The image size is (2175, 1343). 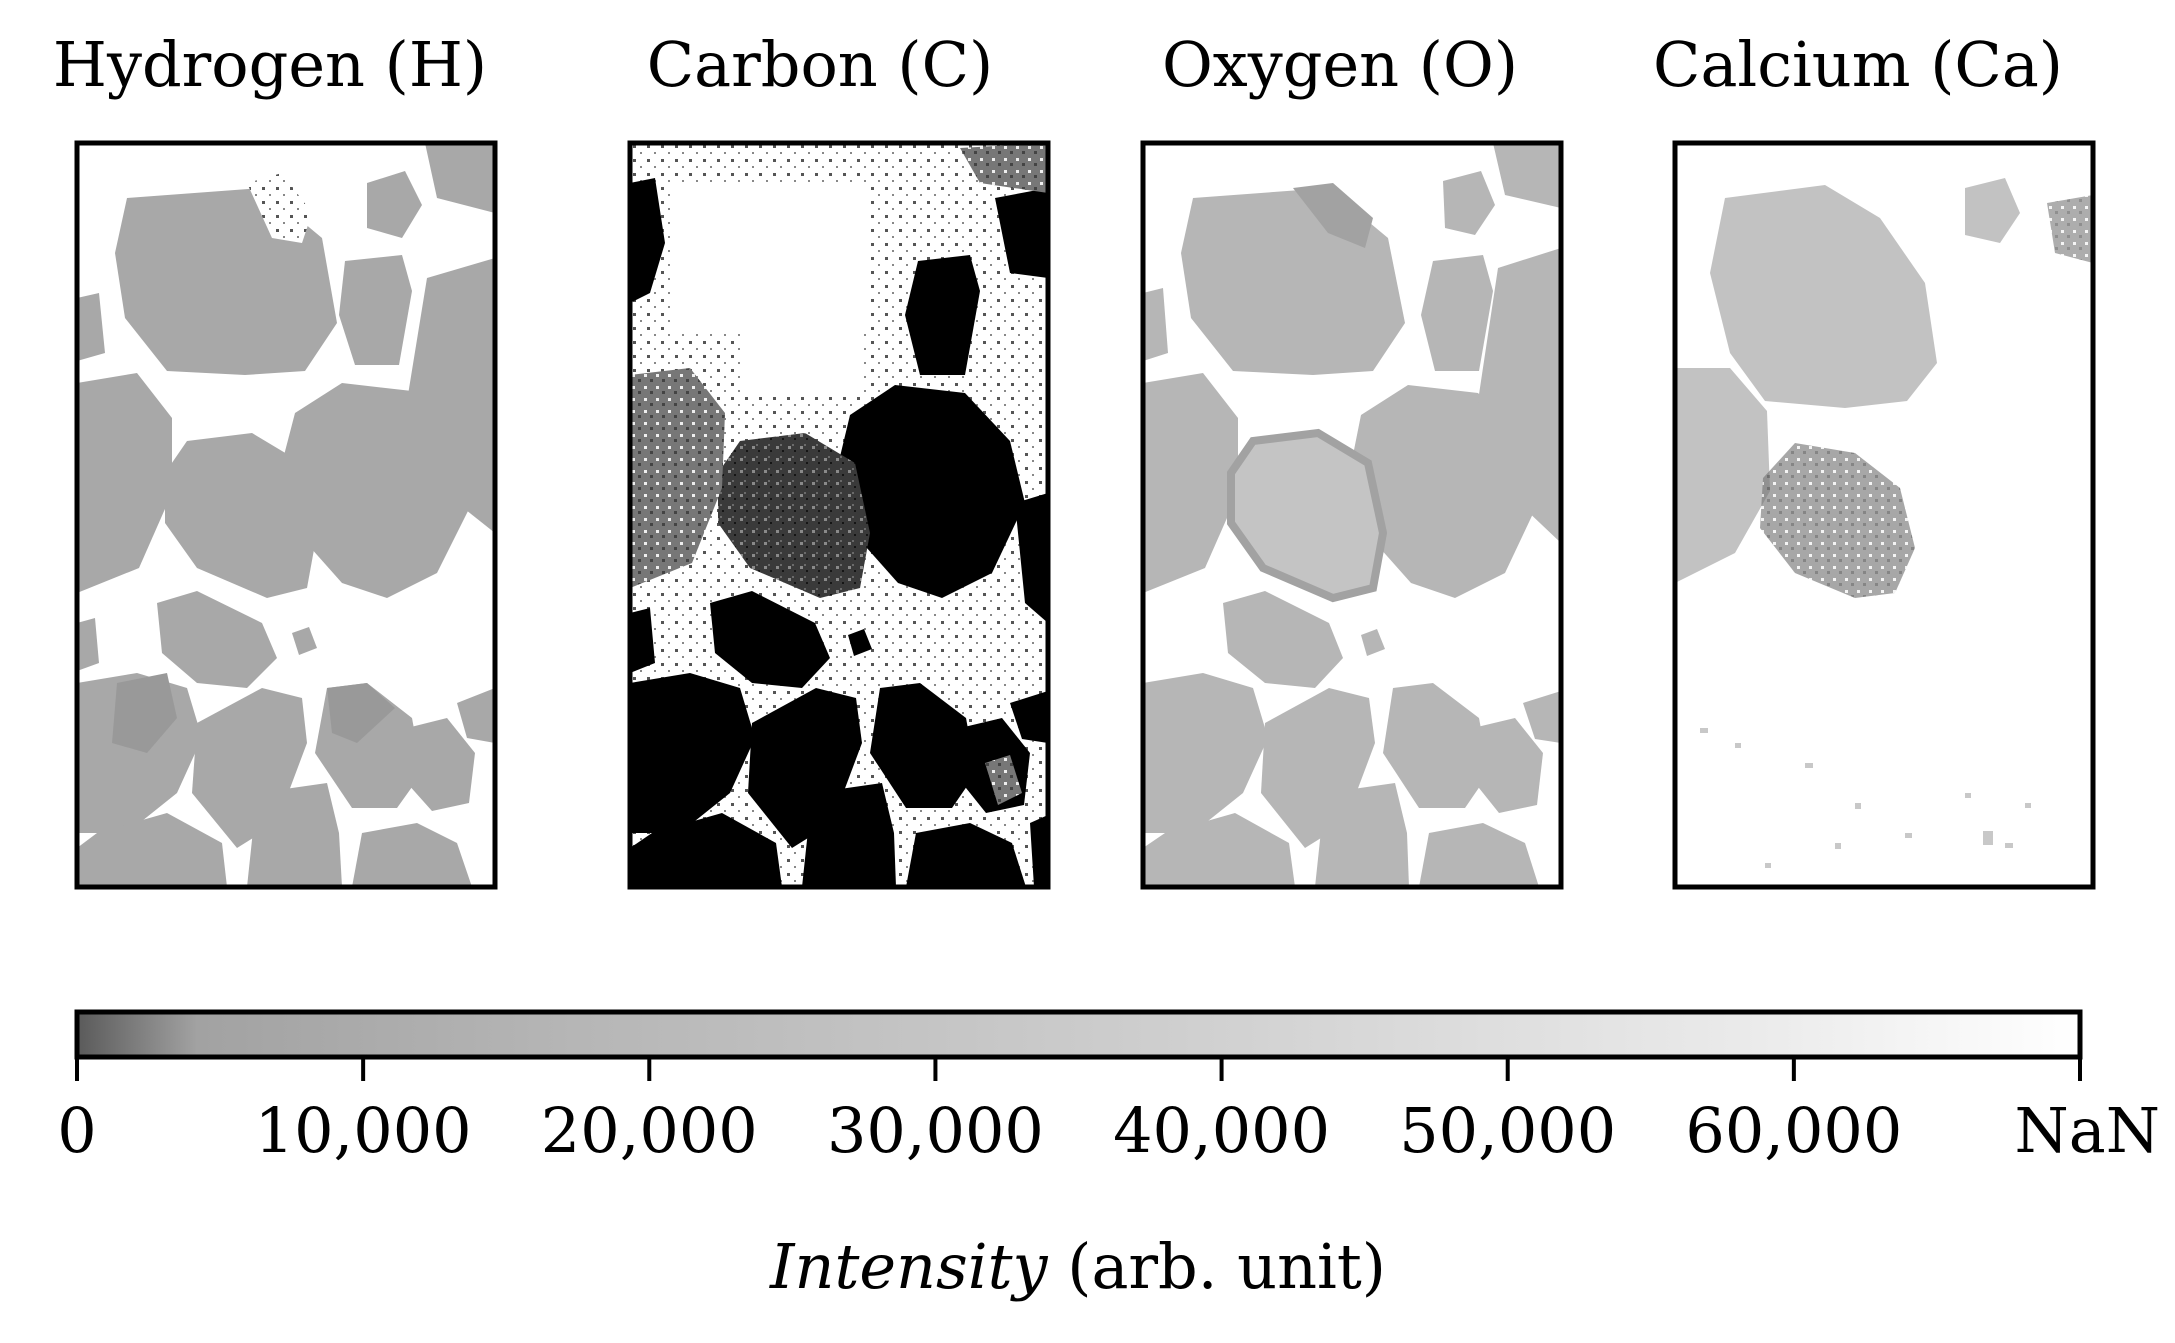 I want to click on colorbar-label-unit: (arb. unit), so click(x=1217, y=1266).